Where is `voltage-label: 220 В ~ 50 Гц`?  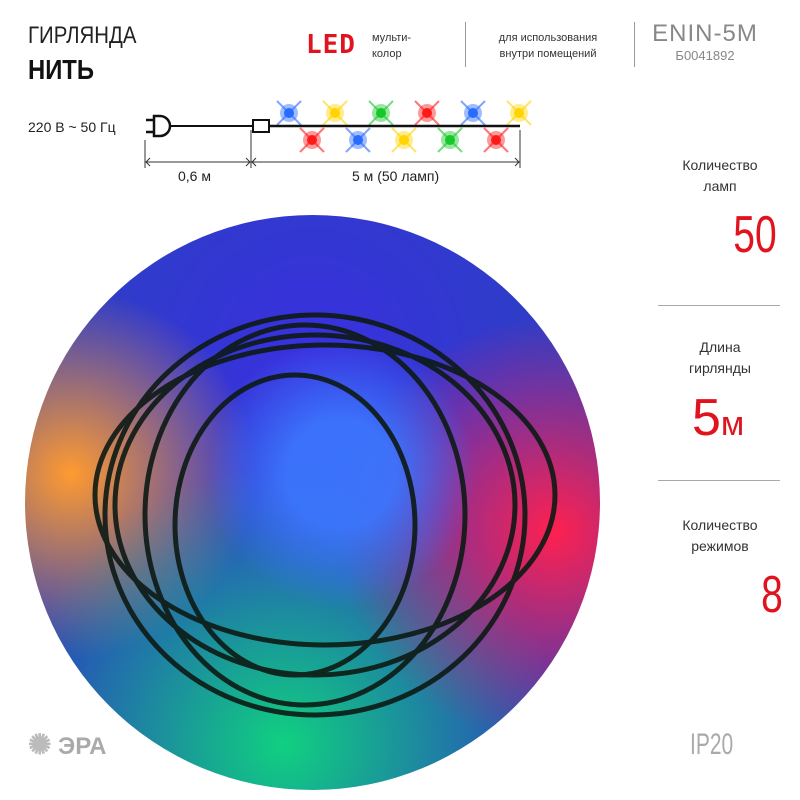 voltage-label: 220 В ~ 50 Гц is located at coordinates (72, 127).